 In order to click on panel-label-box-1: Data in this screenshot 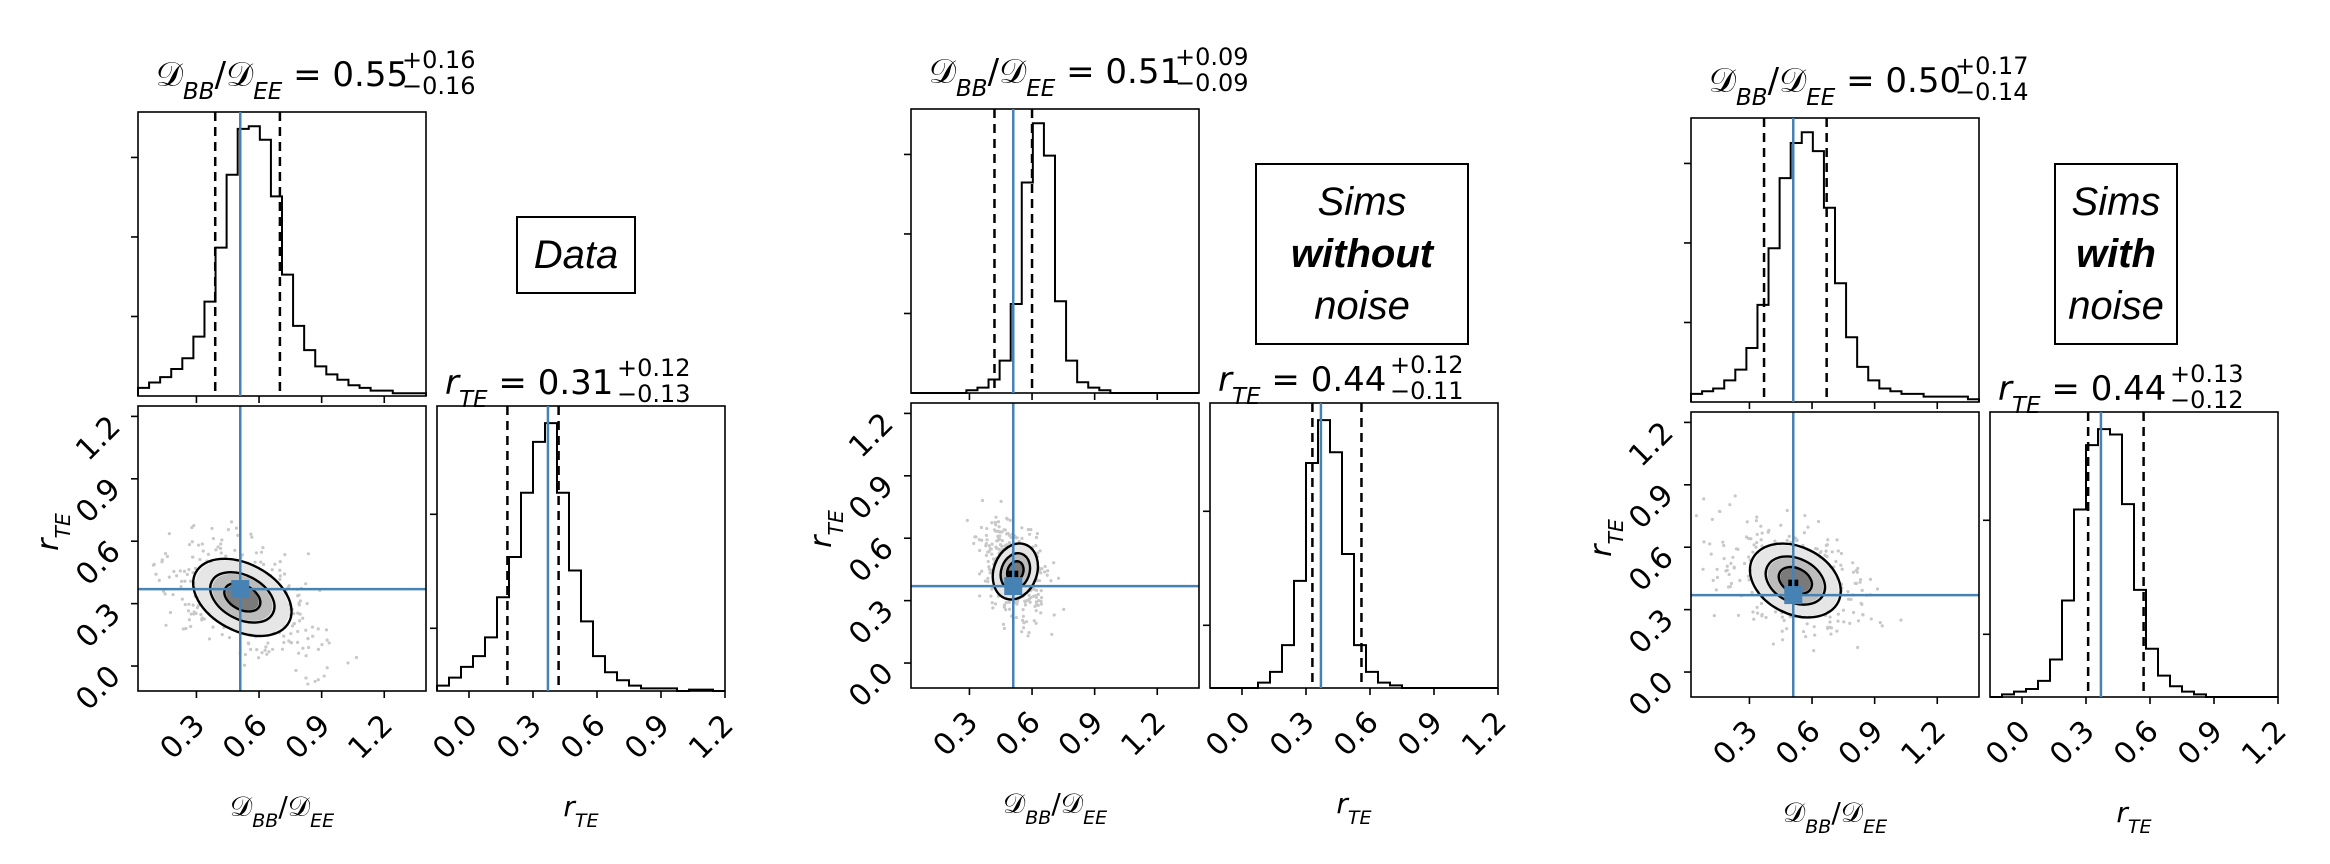, I will do `click(576, 255)`.